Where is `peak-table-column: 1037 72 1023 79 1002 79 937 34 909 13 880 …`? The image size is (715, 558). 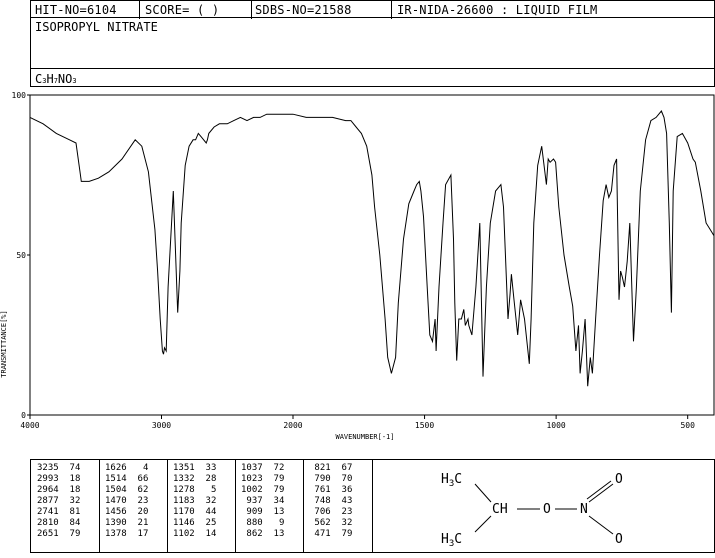
peak-table-column: 1037 72 1023 79 1002 79 937 34 909 13 880 … is located at coordinates (262, 501).